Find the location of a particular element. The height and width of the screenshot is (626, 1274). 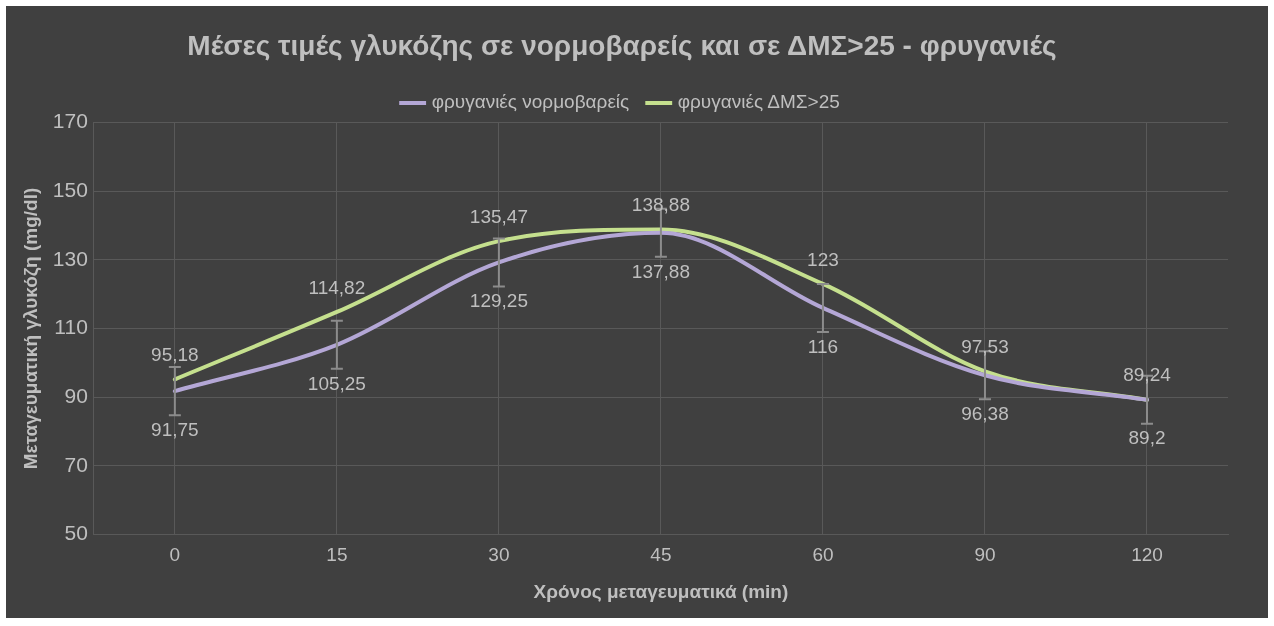

y-axis-title: Μεταγευματική γλυκόζη (mg/dl) is located at coordinates (30, 328).